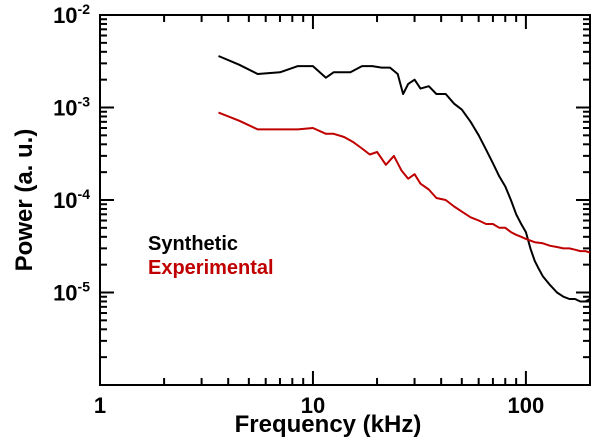  Describe the element at coordinates (71, 107) in the screenshot. I see `y-tick-label: 10⁻³` at that location.